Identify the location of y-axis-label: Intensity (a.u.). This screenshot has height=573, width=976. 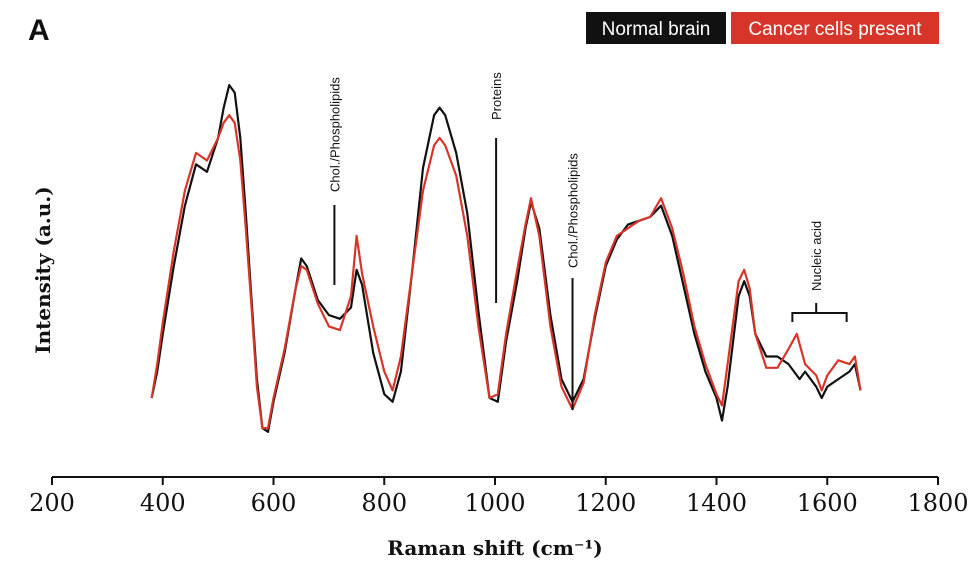
(43, 269).